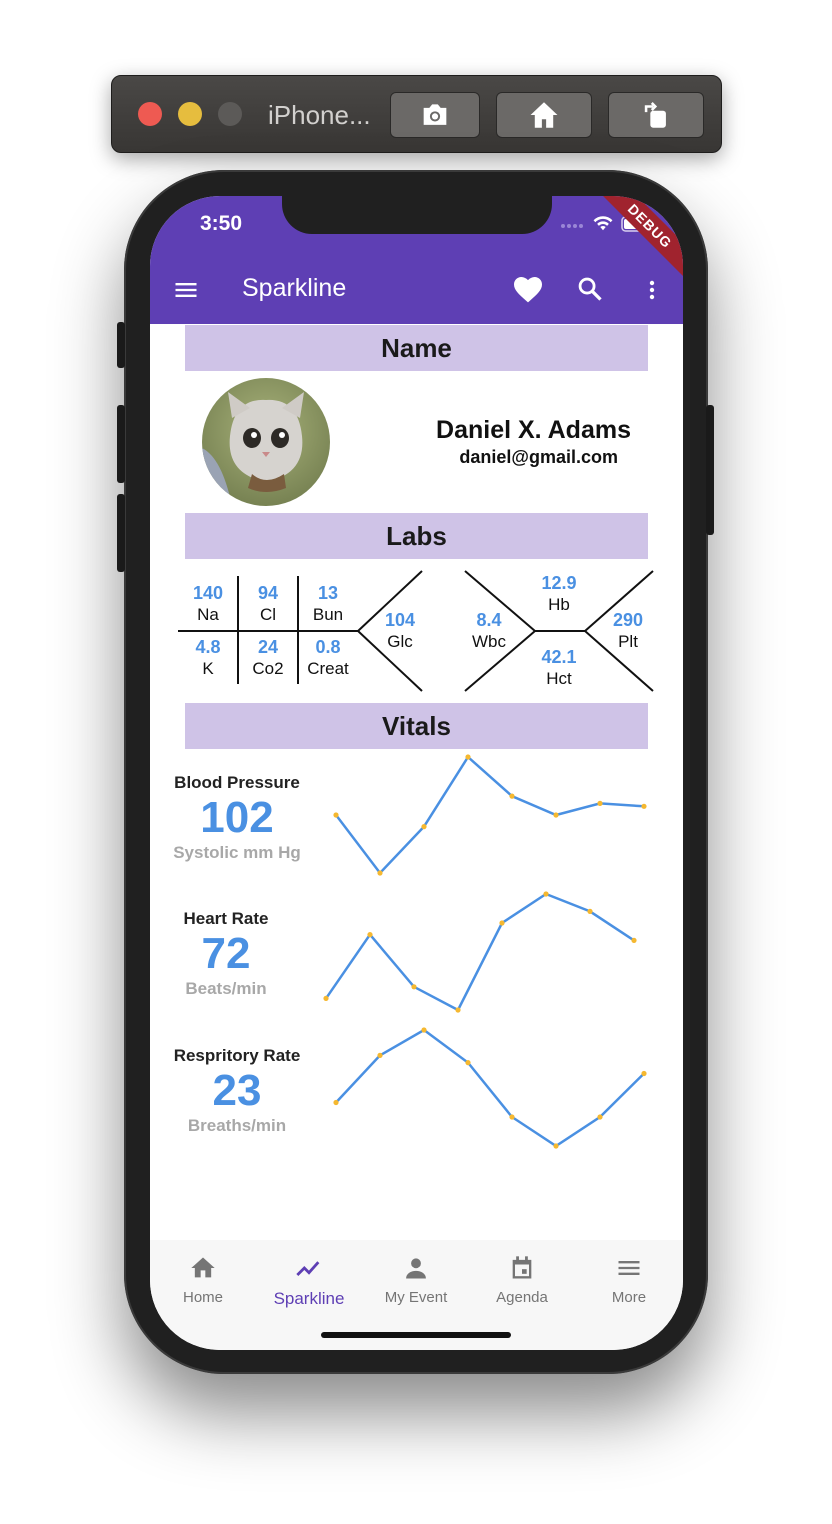  What do you see at coordinates (416, 1335) in the screenshot?
I see `home-indicator` at bounding box center [416, 1335].